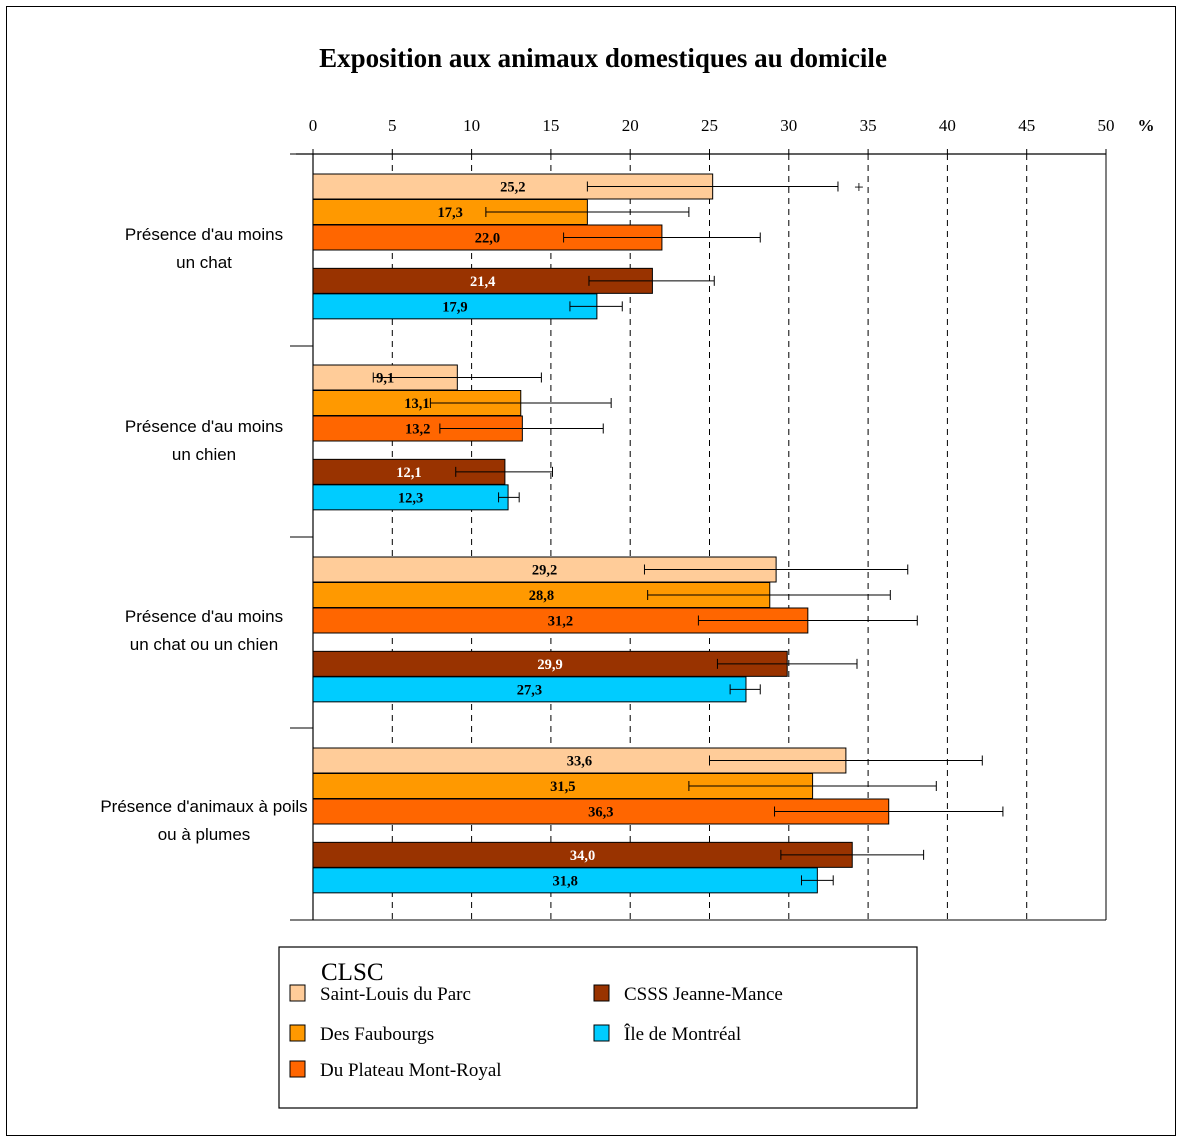  I want to click on x-tick-label: 10, so click(471, 125).